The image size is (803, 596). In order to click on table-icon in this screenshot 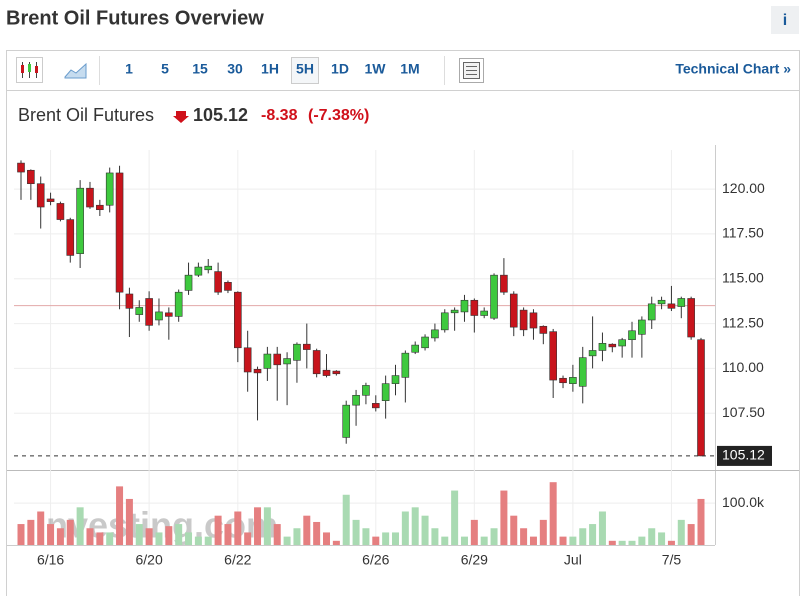, I will do `click(471, 70)`.